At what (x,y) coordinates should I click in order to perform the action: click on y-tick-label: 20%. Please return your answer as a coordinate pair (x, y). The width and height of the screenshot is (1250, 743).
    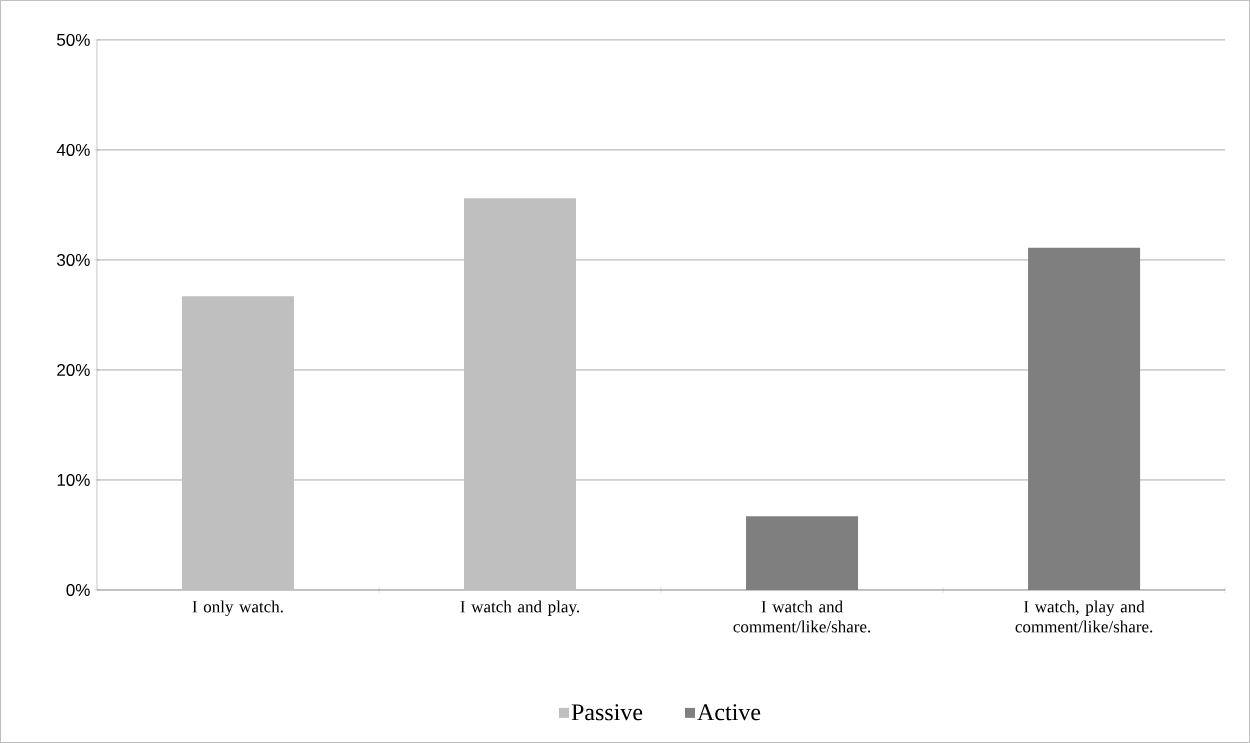
    Looking at the image, I should click on (73, 370).